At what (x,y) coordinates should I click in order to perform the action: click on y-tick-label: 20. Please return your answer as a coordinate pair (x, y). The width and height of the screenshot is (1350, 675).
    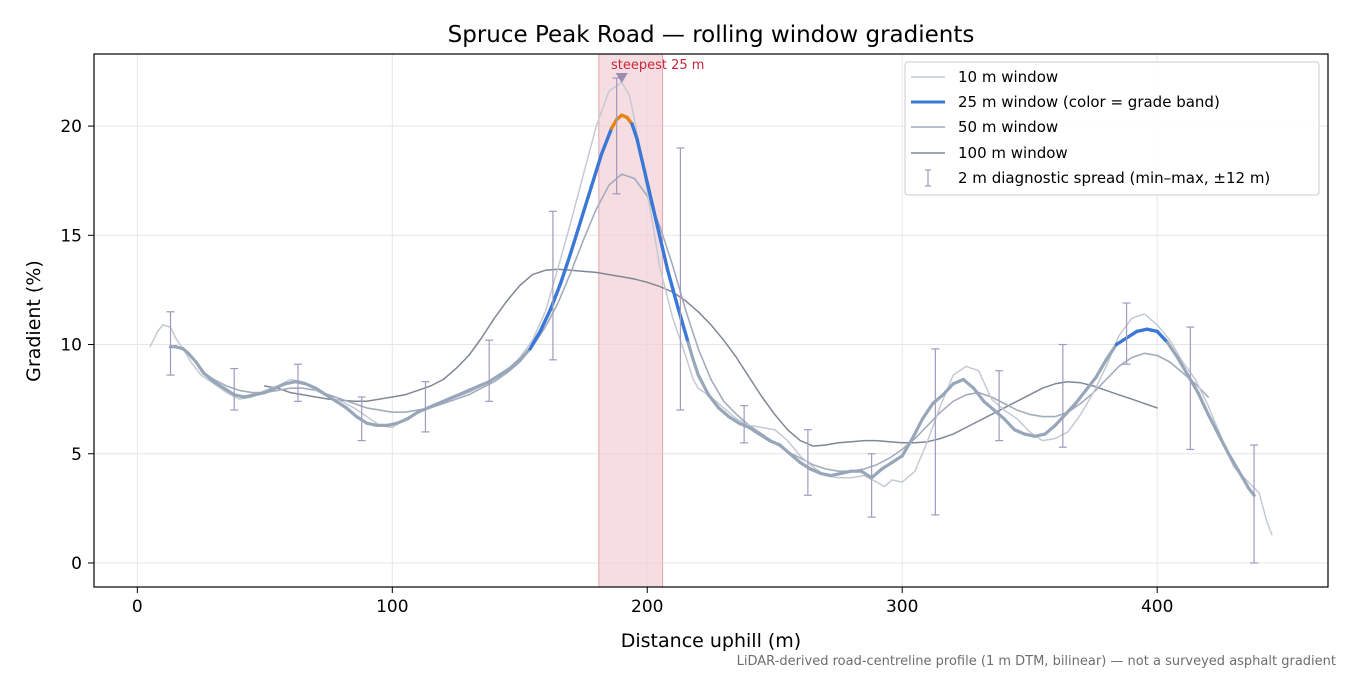
    Looking at the image, I should click on (71, 127).